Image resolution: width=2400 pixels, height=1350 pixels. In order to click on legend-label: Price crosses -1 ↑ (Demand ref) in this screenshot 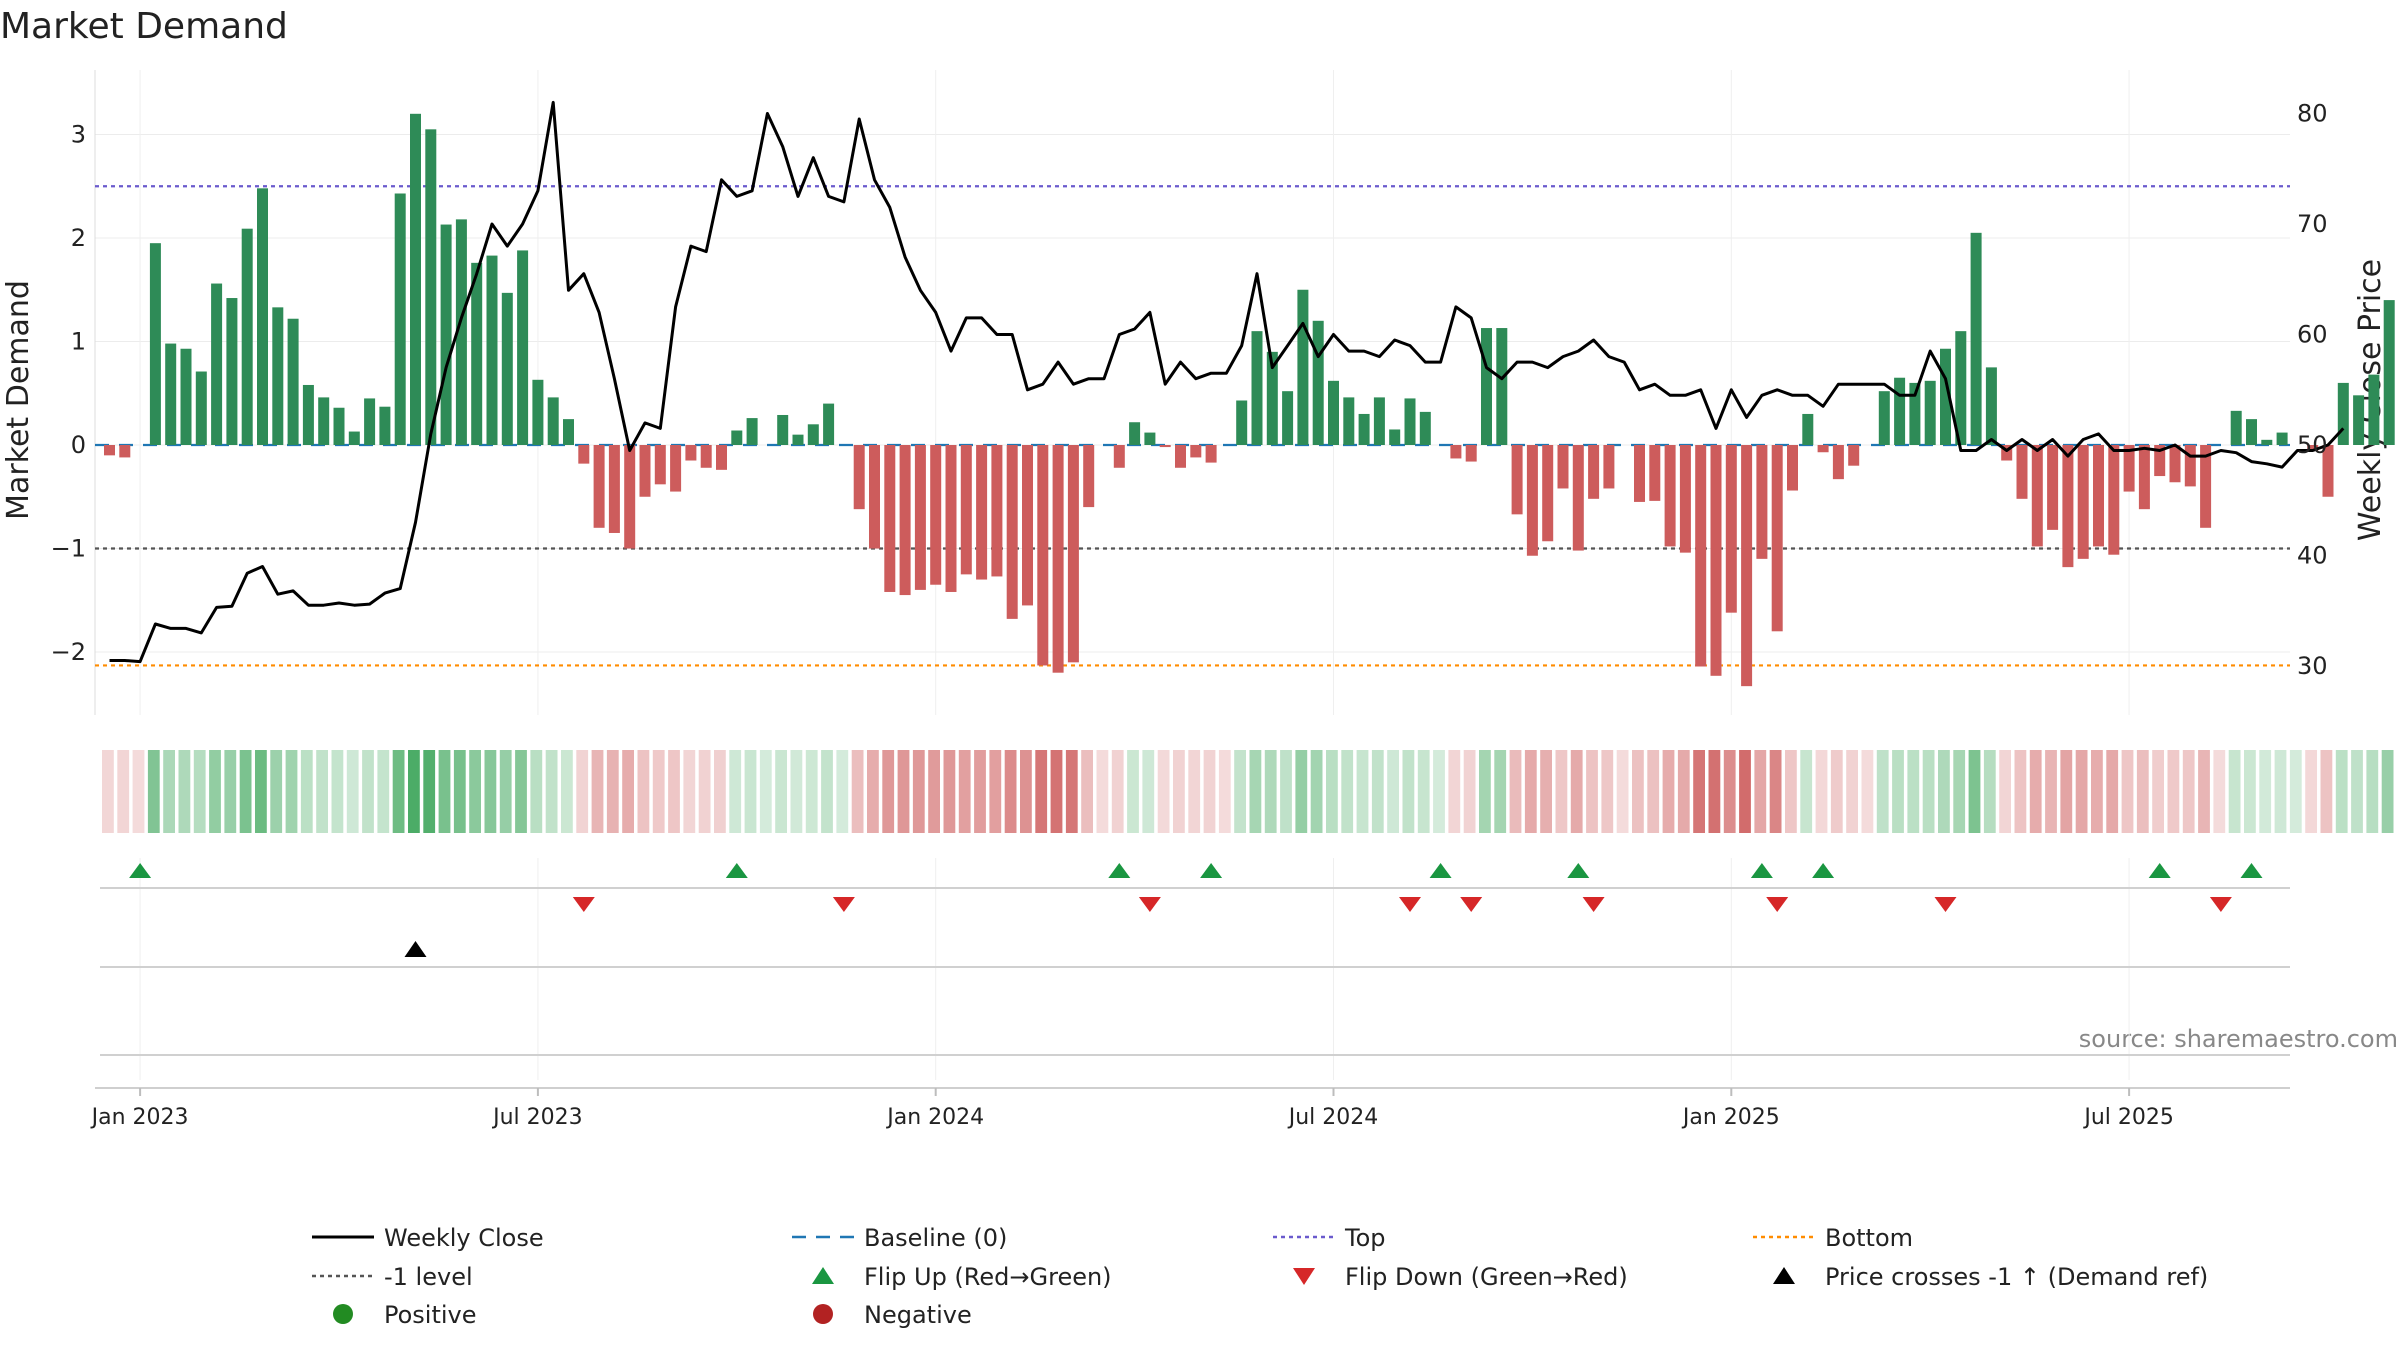, I will do `click(2016, 1277)`.